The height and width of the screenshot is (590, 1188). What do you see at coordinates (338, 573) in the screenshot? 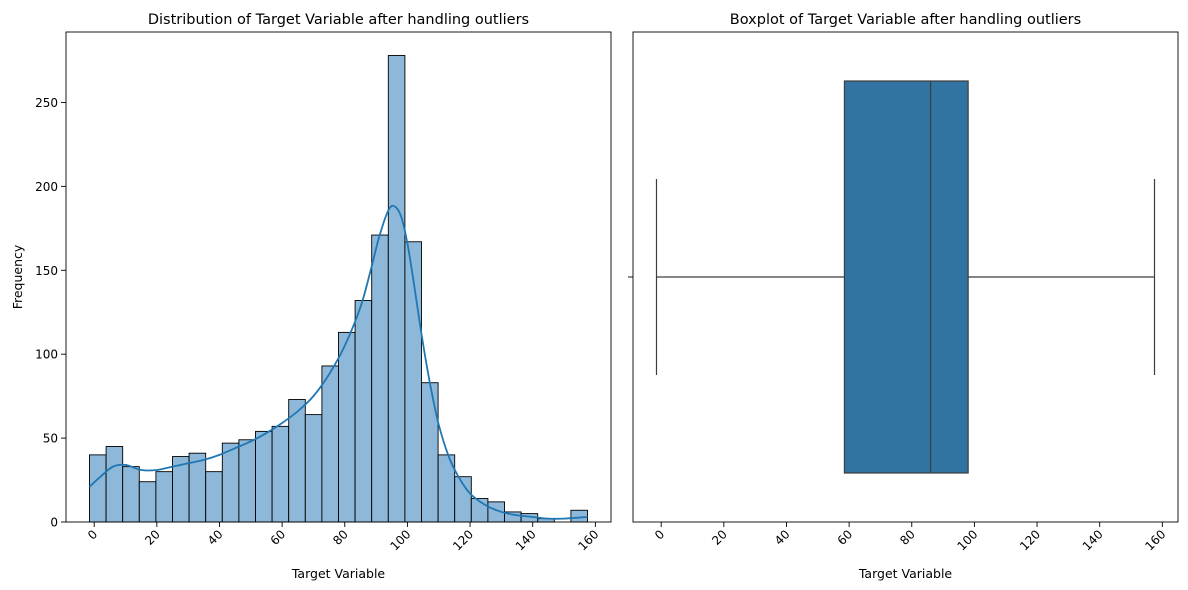
I see `histogram-x-axis-label: Target Variable` at bounding box center [338, 573].